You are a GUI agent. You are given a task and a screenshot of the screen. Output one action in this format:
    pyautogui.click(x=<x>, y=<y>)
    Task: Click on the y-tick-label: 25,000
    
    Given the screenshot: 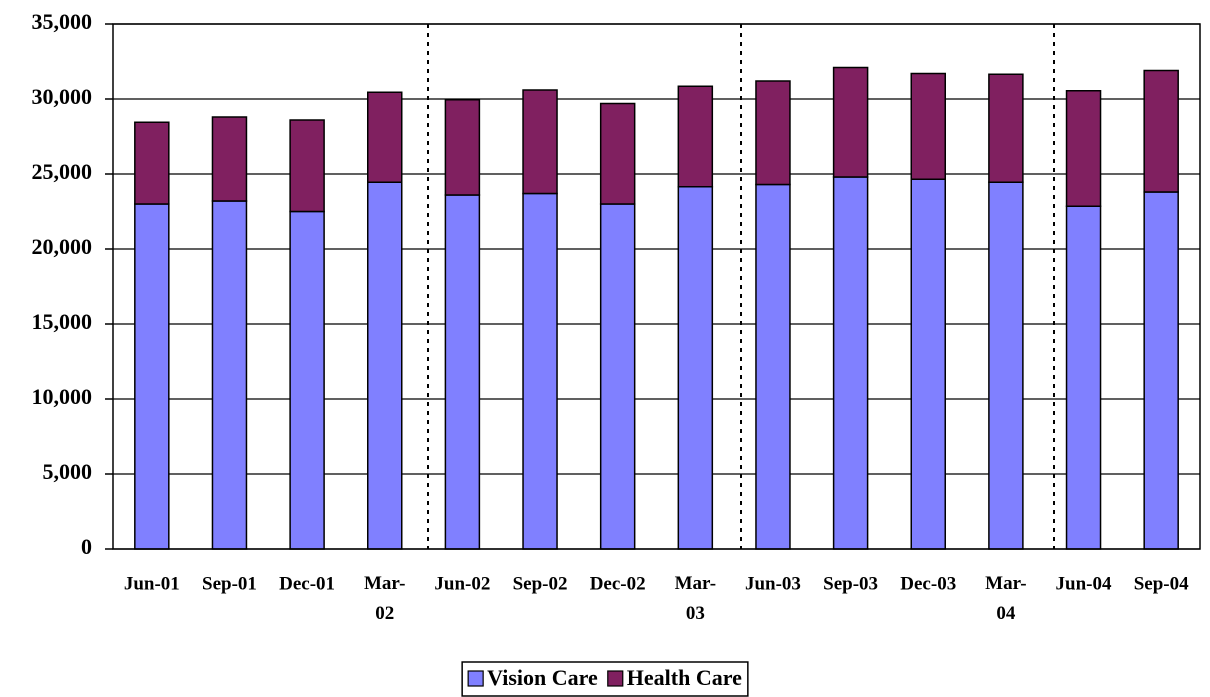 What is the action you would take?
    pyautogui.click(x=62, y=171)
    